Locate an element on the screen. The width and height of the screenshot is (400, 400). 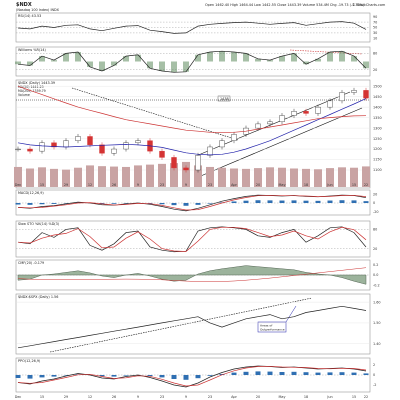
ratio-tick: 1.60 is located at coordinates (377, 302).